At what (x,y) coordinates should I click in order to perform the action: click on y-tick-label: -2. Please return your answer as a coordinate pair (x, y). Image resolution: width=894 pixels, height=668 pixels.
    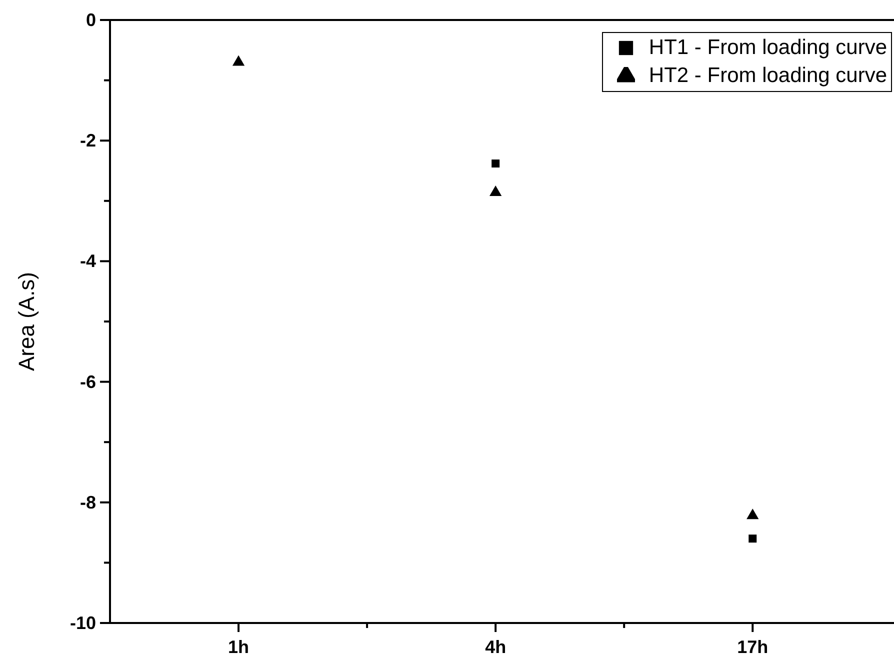
    Looking at the image, I should click on (88, 140).